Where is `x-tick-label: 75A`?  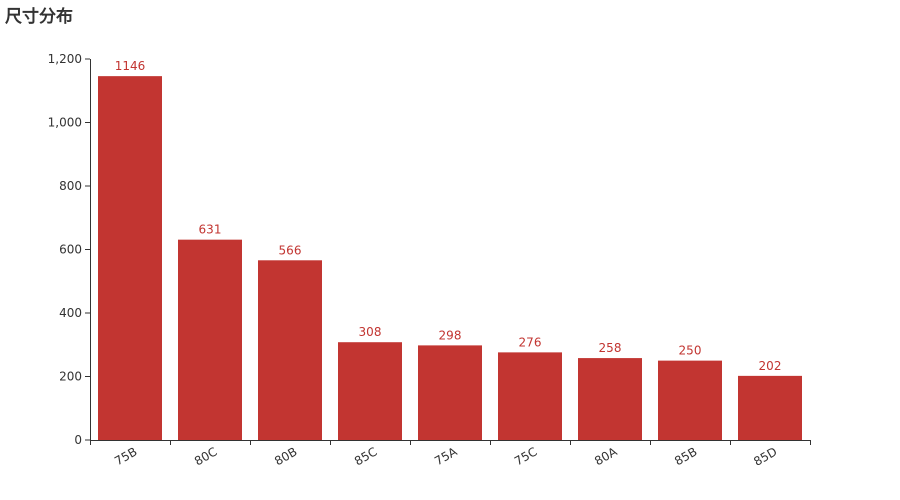 x-tick-label: 75A is located at coordinates (446, 456).